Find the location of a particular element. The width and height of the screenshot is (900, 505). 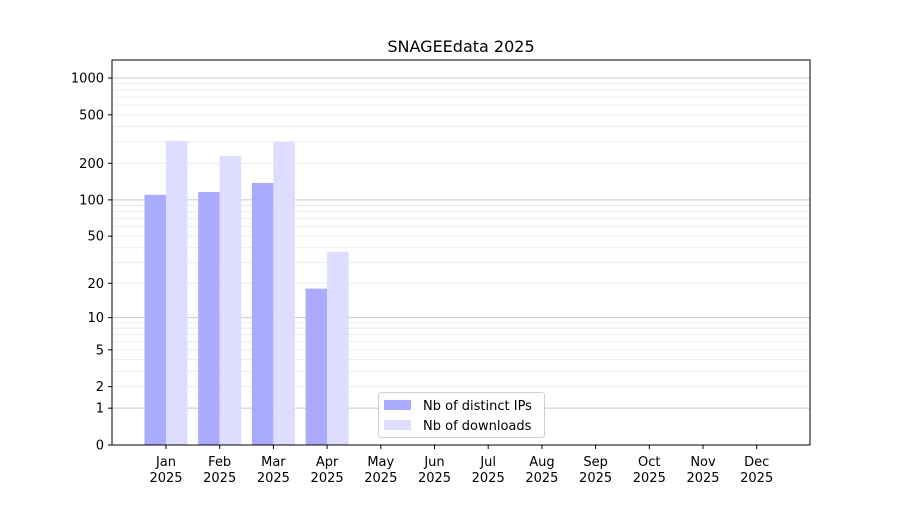

x-tick-label: Apr 2025 is located at coordinates (327, 470).